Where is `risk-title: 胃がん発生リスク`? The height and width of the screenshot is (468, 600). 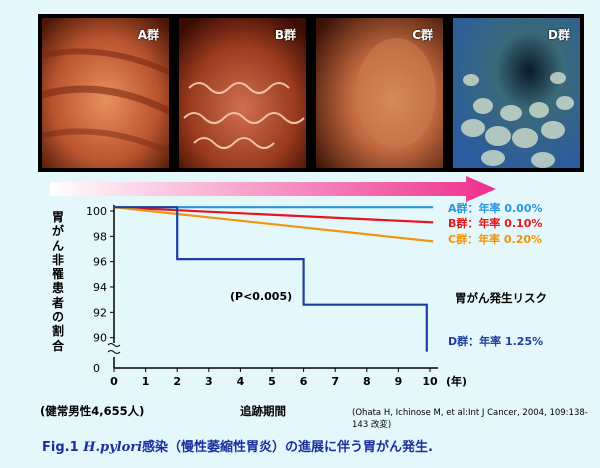 risk-title: 胃がん発生リスク is located at coordinates (501, 298).